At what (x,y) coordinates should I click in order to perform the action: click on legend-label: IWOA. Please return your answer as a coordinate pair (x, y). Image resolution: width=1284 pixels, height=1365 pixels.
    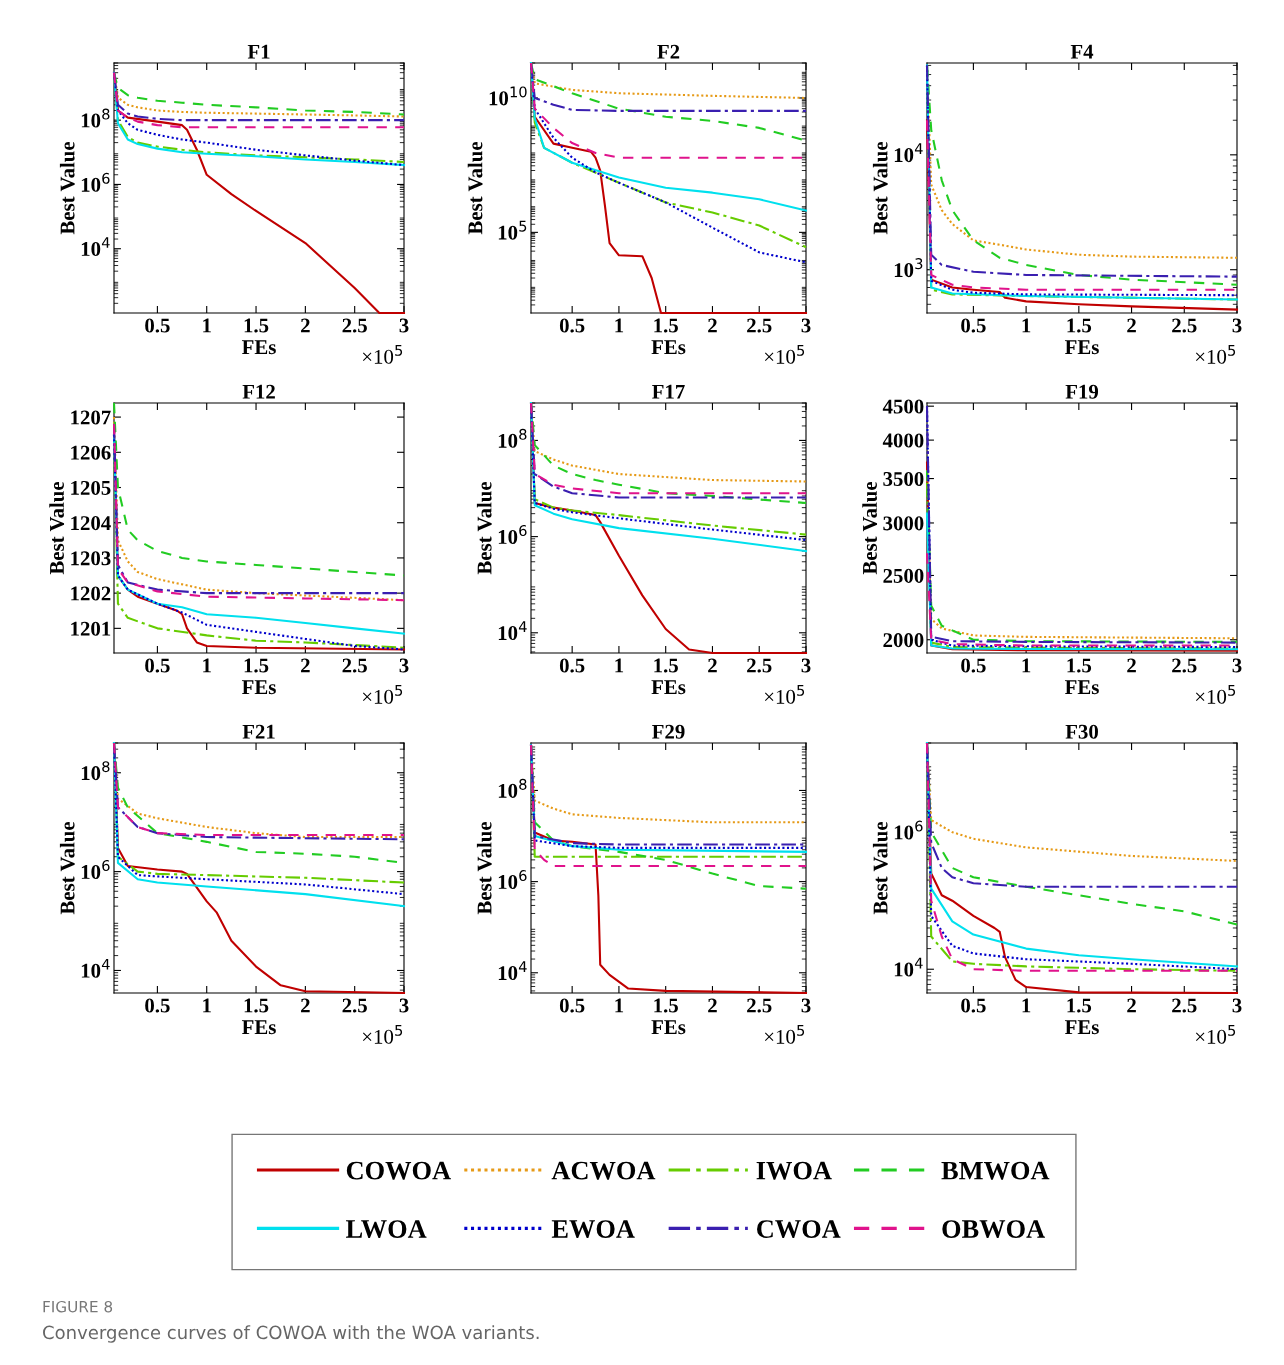
    Looking at the image, I should click on (794, 1170).